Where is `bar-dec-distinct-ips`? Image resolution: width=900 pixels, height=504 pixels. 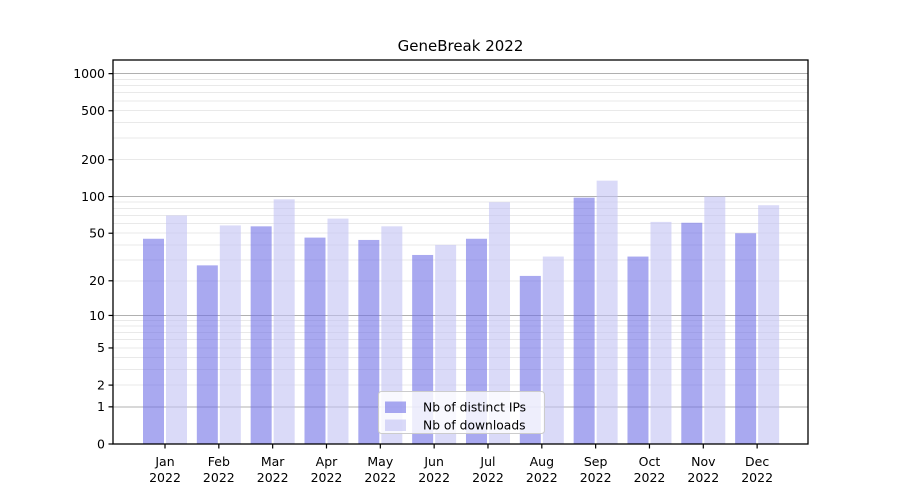
bar-dec-distinct-ips is located at coordinates (746, 338).